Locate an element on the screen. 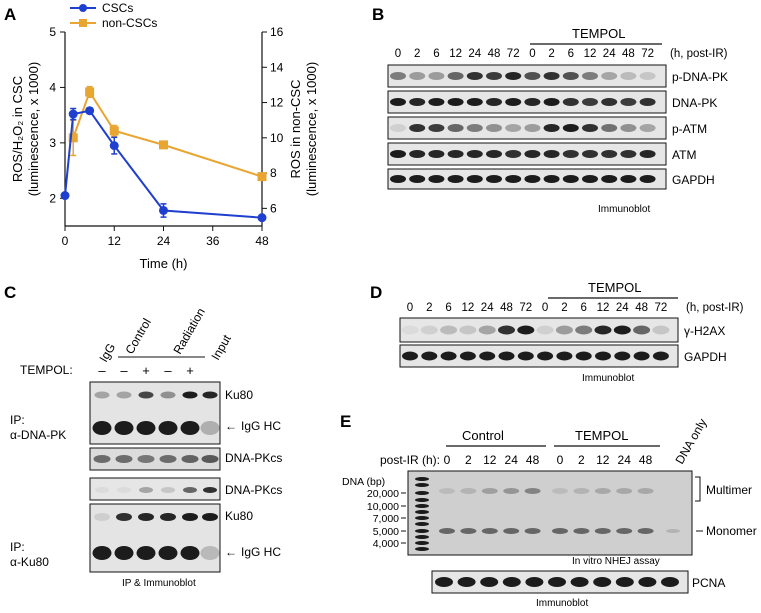 Image resolution: width=761 pixels, height=613 pixels. band-igghc-bottom is located at coordinates (190, 553).